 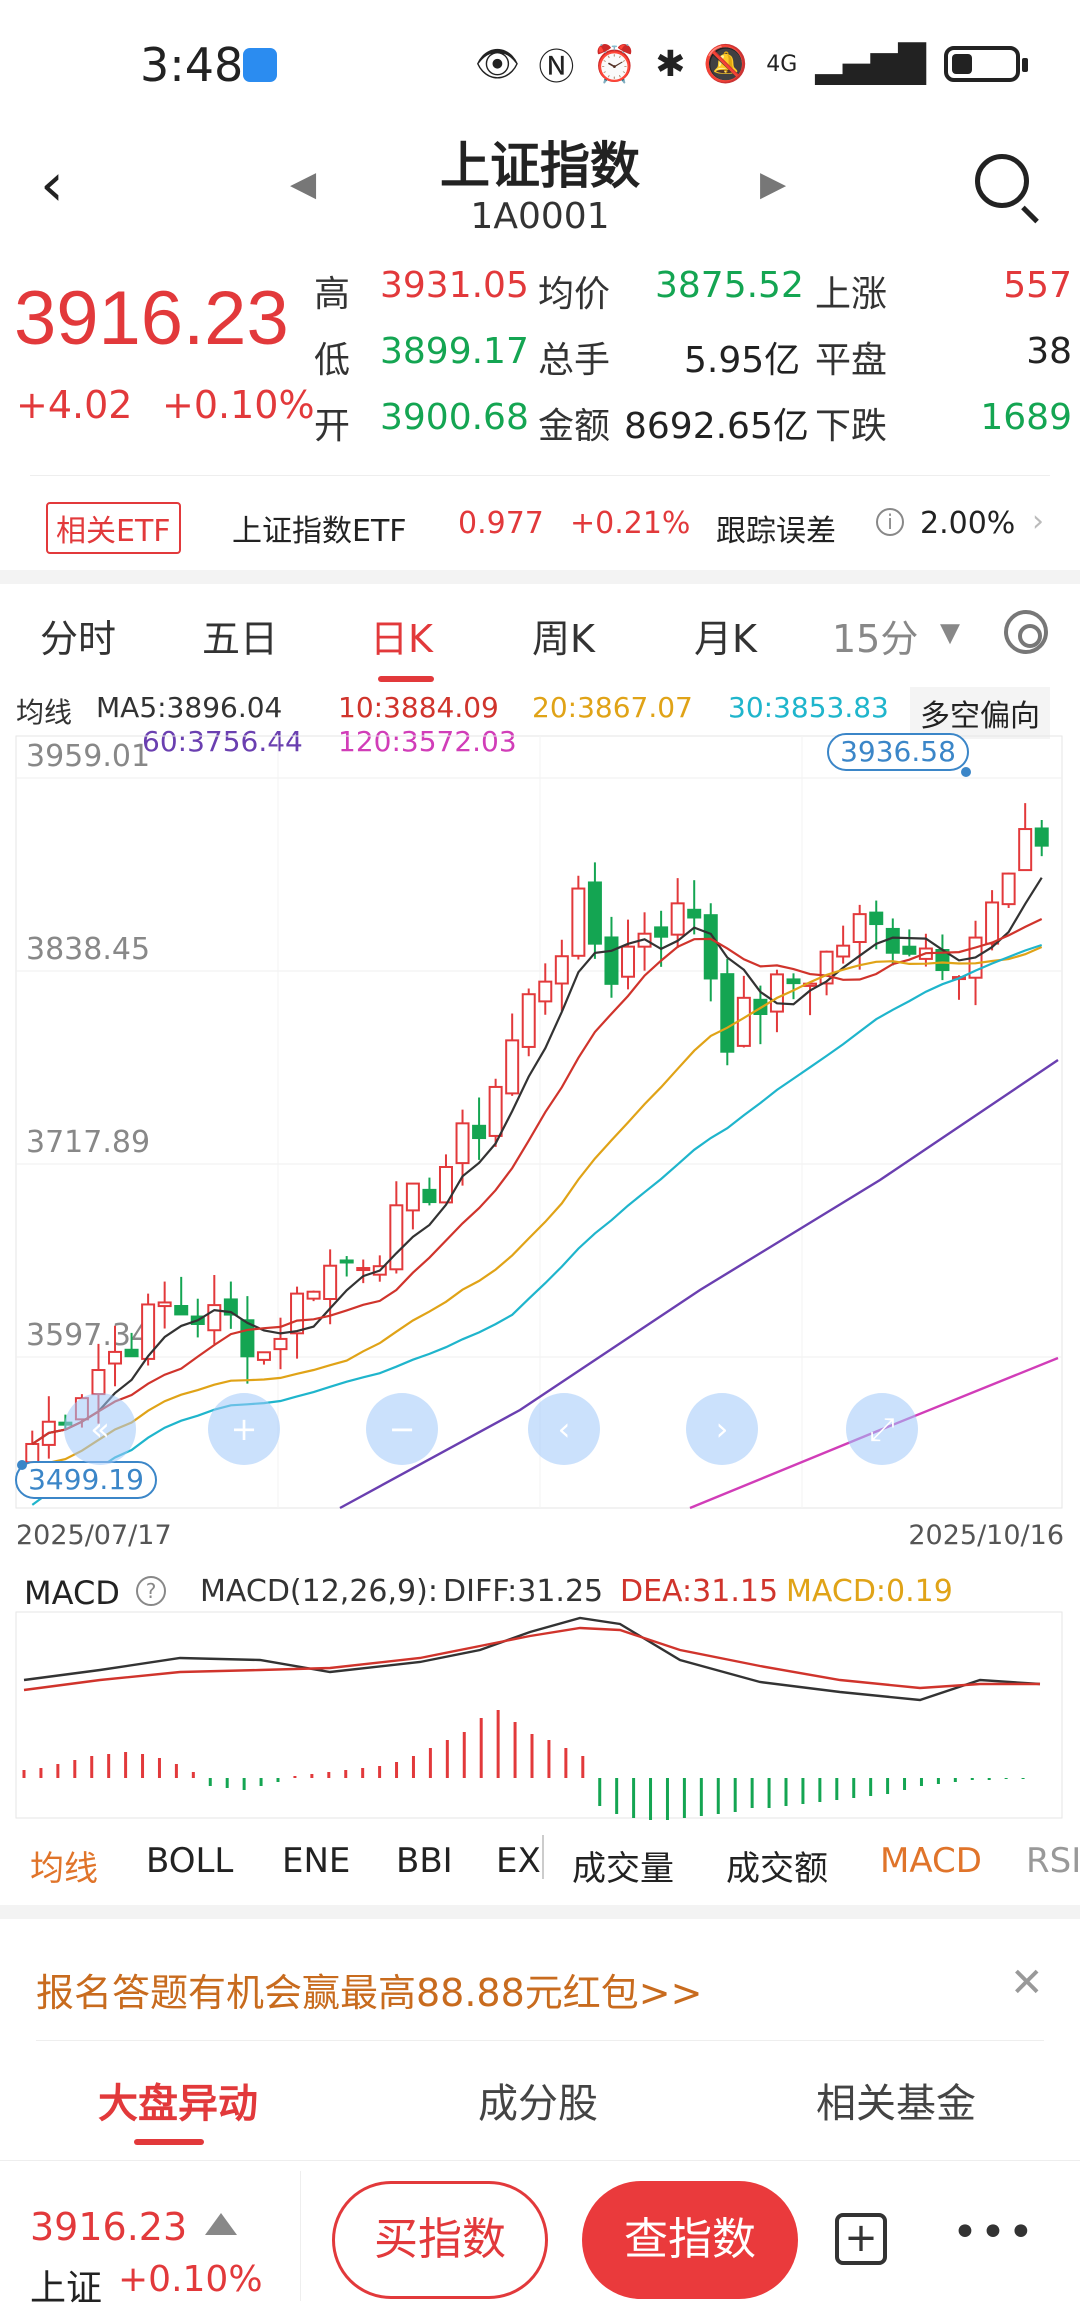 What do you see at coordinates (244, 1429) in the screenshot?
I see `zoom-in-icon: +` at bounding box center [244, 1429].